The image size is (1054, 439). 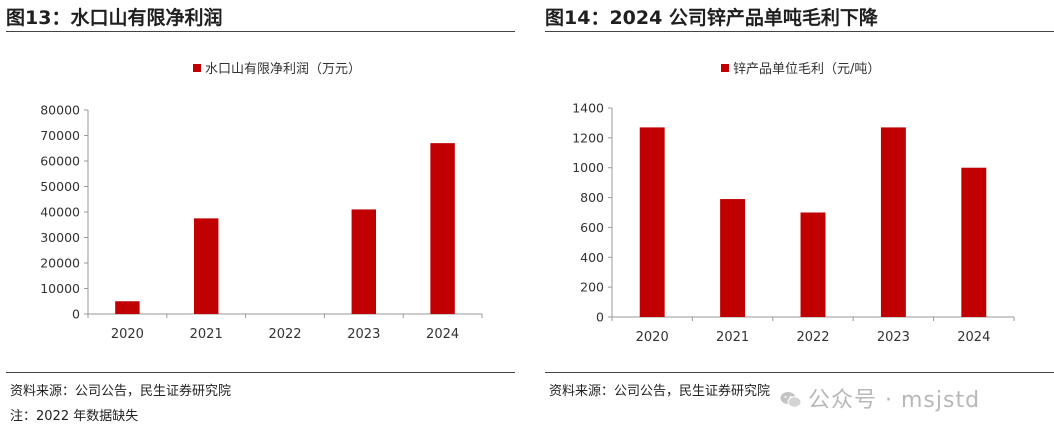 What do you see at coordinates (60, 212) in the screenshot?
I see `y-tick-label: 40000` at bounding box center [60, 212].